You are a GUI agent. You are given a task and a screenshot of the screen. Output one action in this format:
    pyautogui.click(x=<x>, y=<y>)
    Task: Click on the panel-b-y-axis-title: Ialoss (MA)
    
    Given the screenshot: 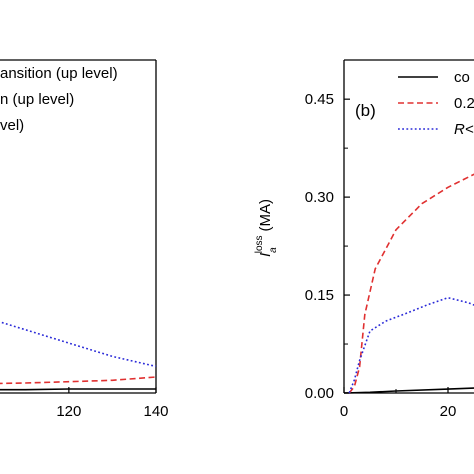 What is the action you would take?
    pyautogui.click(x=266, y=228)
    